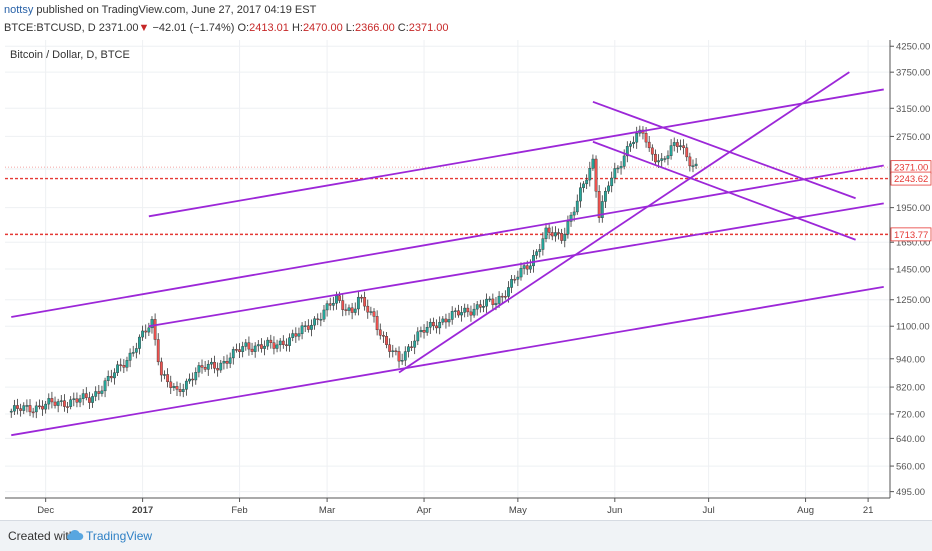 This screenshot has height=551, width=932. What do you see at coordinates (911, 235) in the screenshot?
I see `price-label-text: 1713.77` at bounding box center [911, 235].